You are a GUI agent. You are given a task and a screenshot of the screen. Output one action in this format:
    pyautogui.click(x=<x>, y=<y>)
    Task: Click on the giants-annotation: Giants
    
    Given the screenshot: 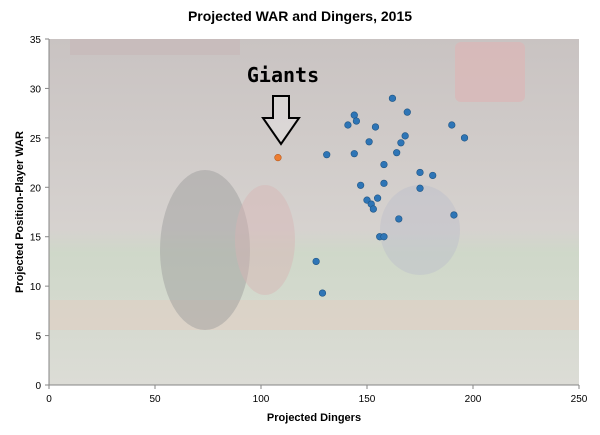 What is the action you would take?
    pyautogui.click(x=283, y=104)
    